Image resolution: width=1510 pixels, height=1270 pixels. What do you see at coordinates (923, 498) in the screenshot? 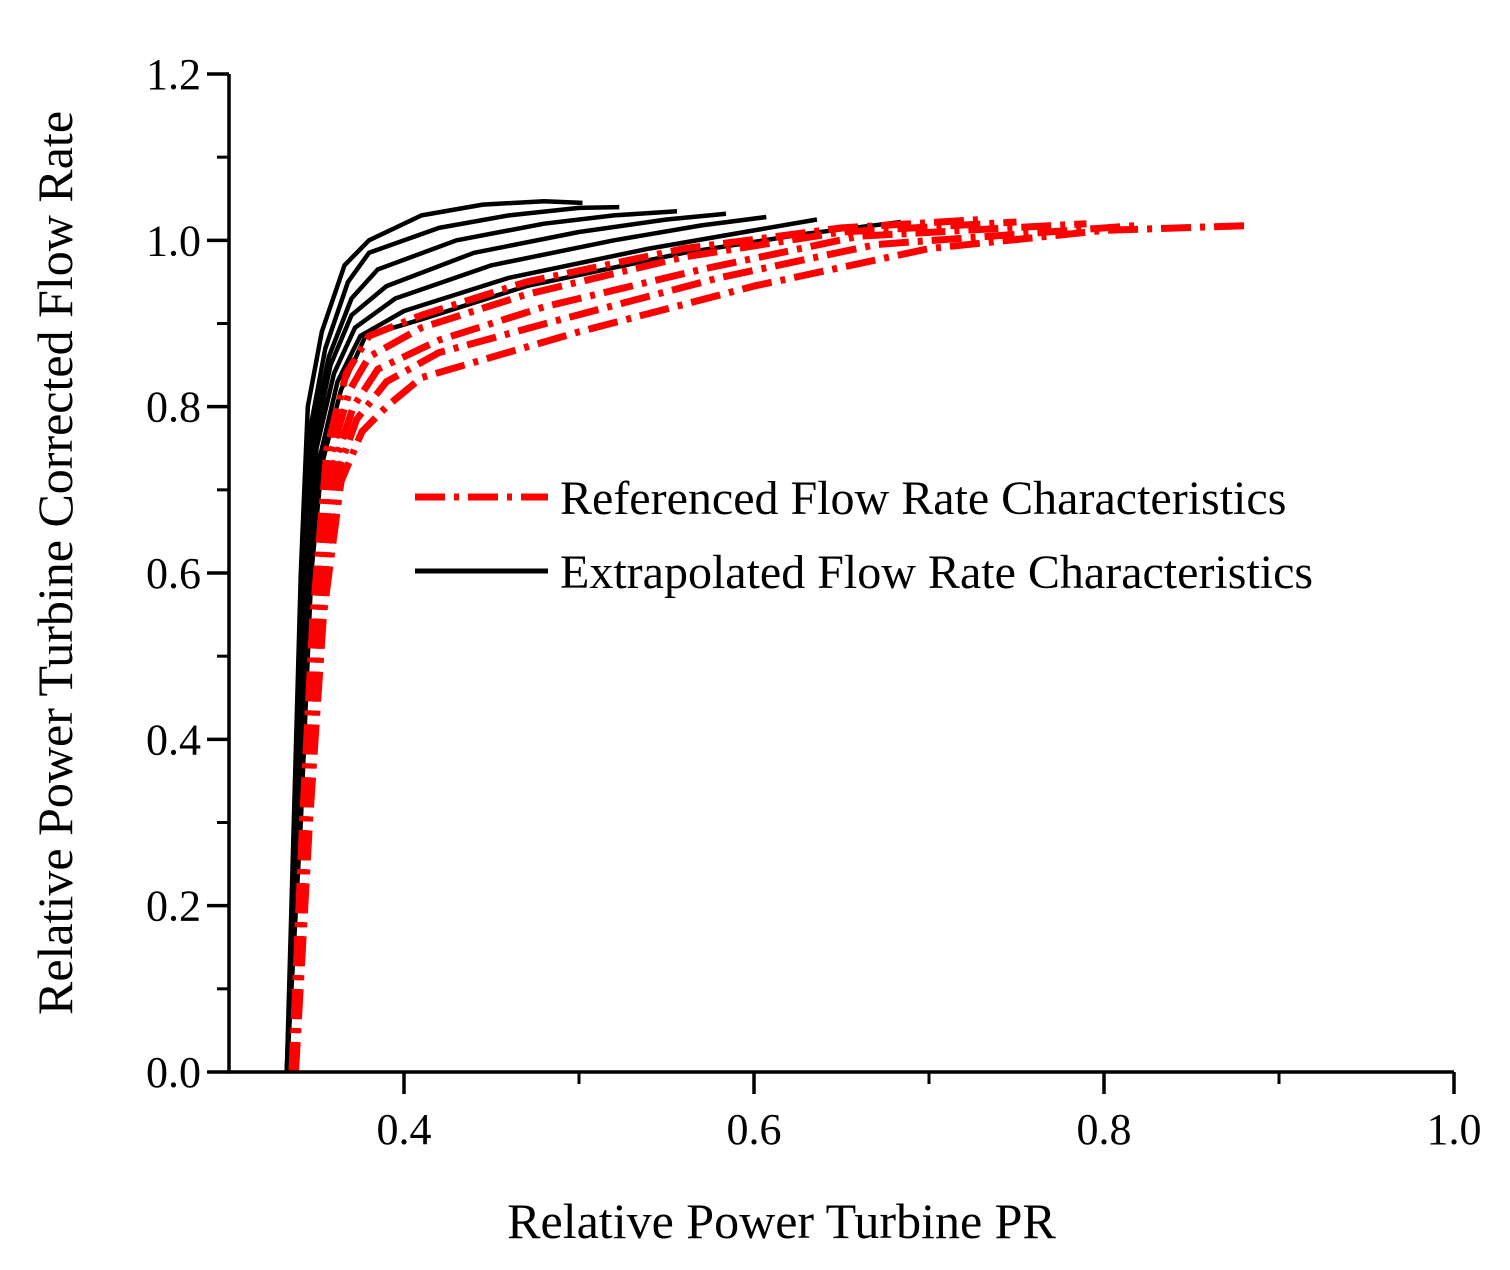
I see `legend-label-referenced: Referenced Flow Rate Characteristics` at bounding box center [923, 498].